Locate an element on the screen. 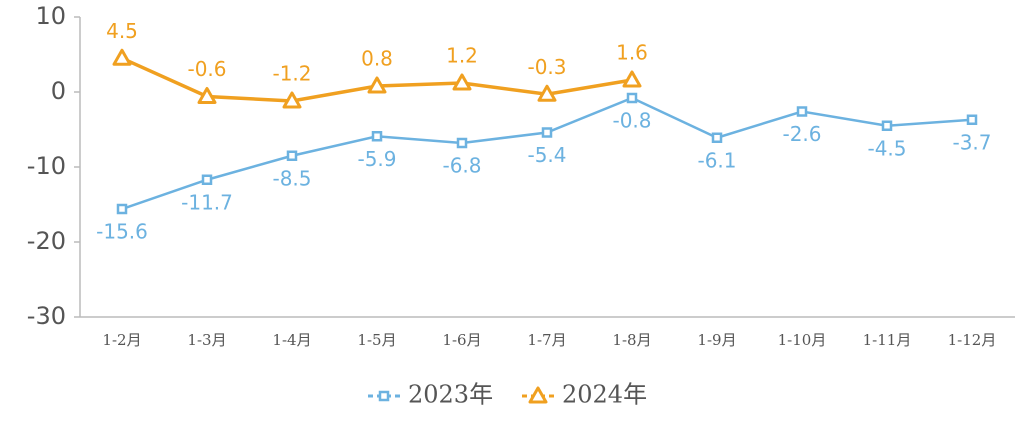 This screenshot has width=1019, height=440. y-tick-label: 0 is located at coordinates (58, 91).